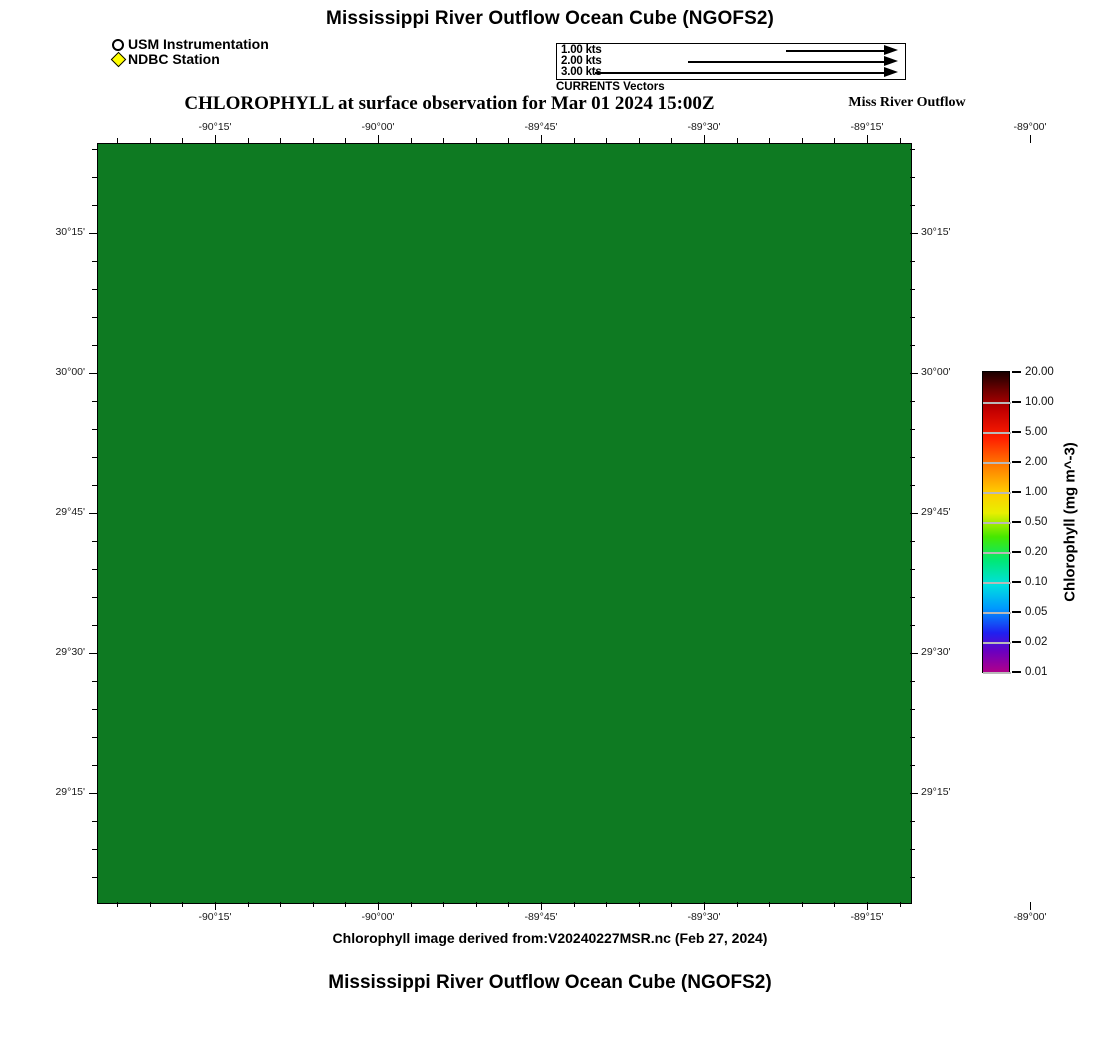  I want to click on legend-label-ndbc: NDBC Station, so click(174, 59).